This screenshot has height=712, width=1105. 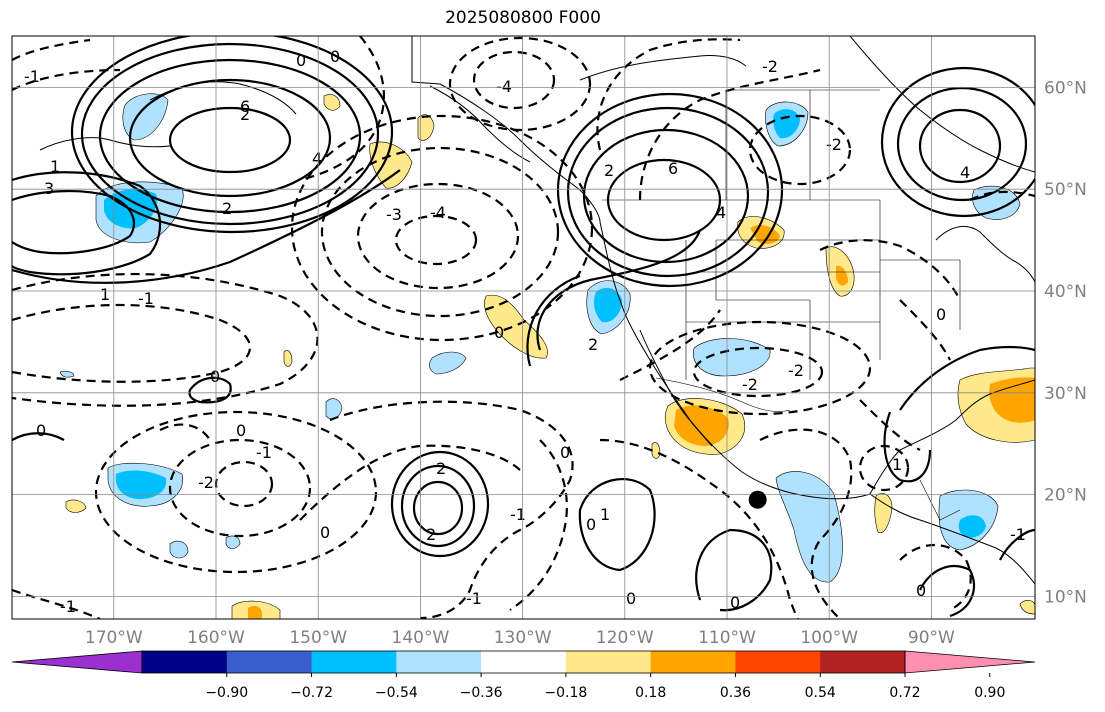 What do you see at coordinates (565, 693) in the screenshot?
I see `colorbar-tick-label: −0.18` at bounding box center [565, 693].